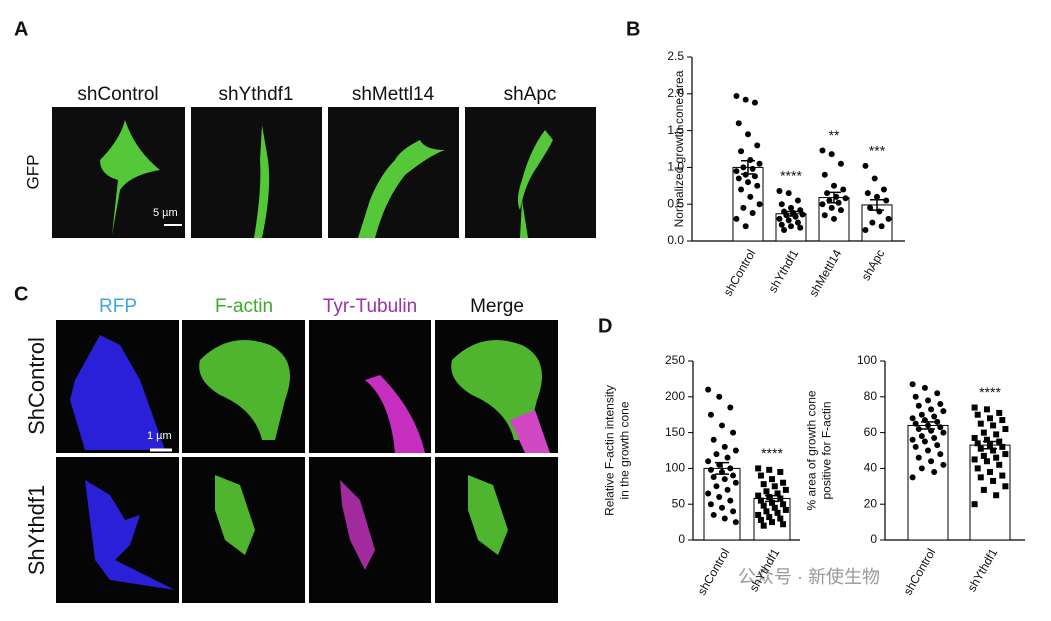  I want to click on y-tick-label: 40, so click(871, 468).